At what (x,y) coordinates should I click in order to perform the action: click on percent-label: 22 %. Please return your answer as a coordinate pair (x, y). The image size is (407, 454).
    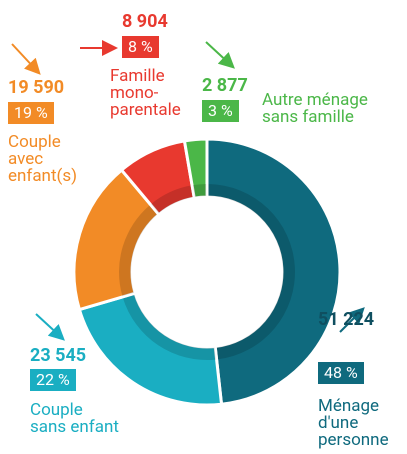
    Looking at the image, I should click on (53, 380).